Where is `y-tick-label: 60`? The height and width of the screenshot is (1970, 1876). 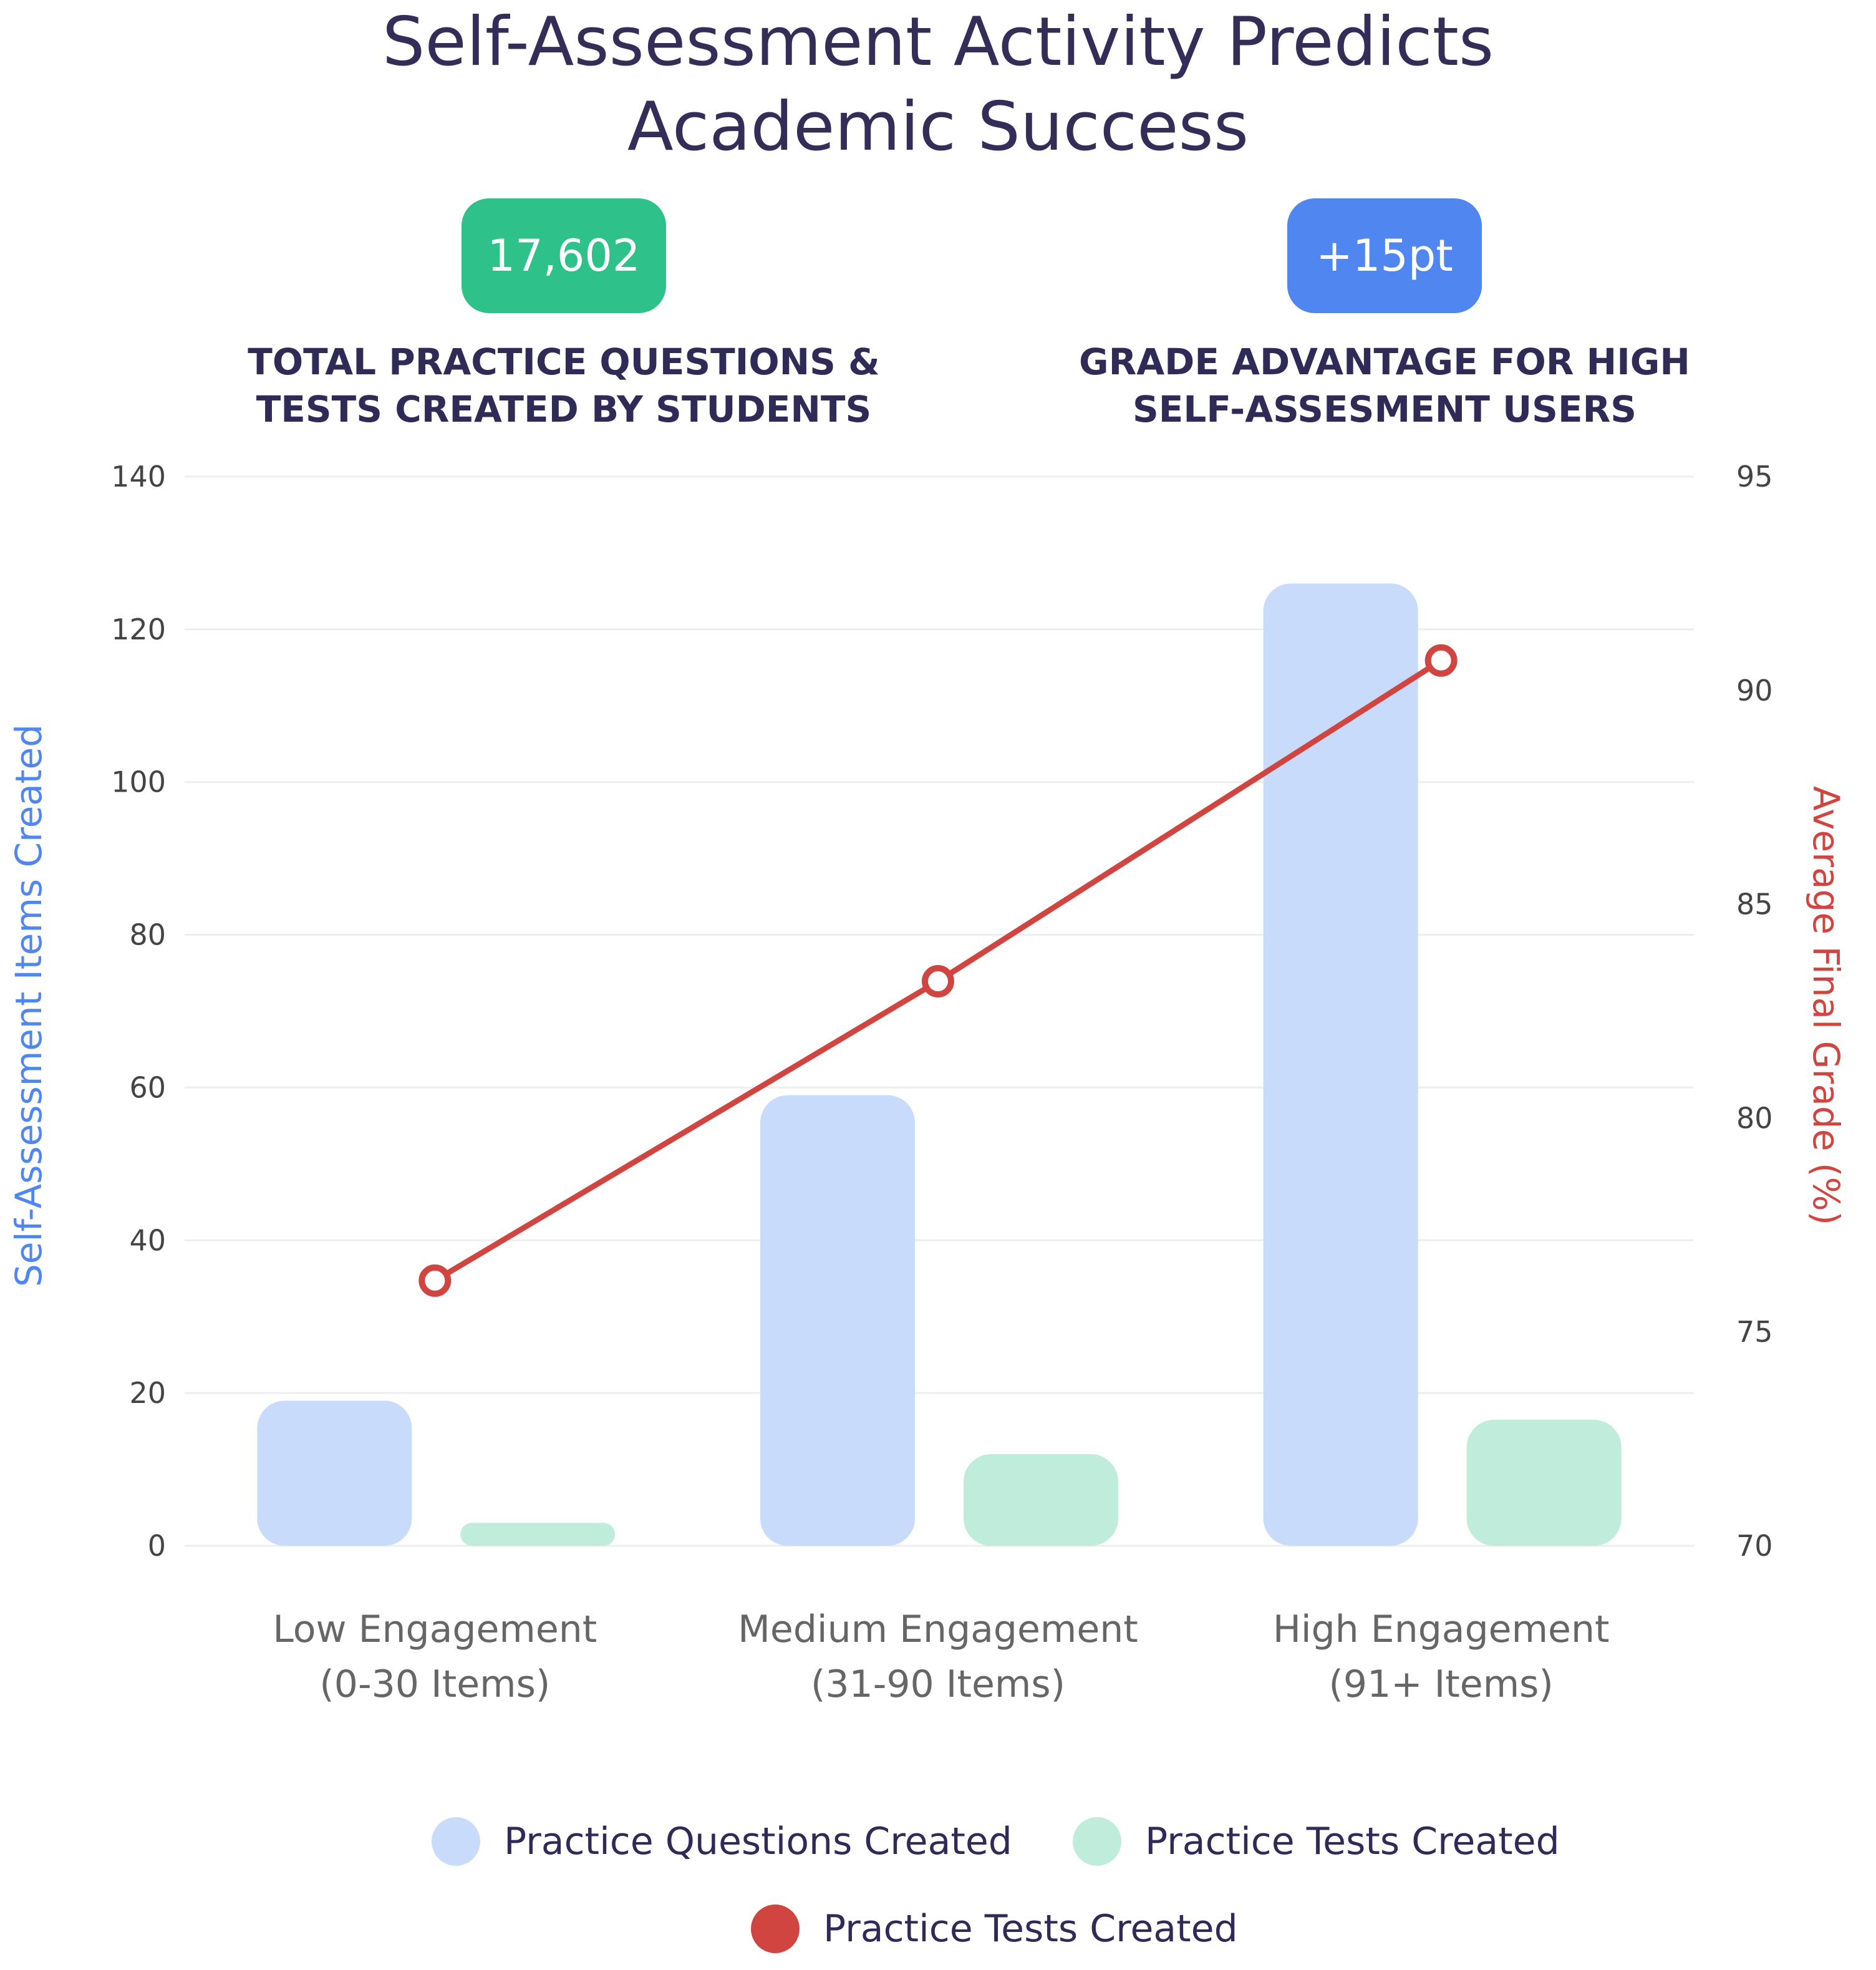
y-tick-label: 60 is located at coordinates (147, 1087).